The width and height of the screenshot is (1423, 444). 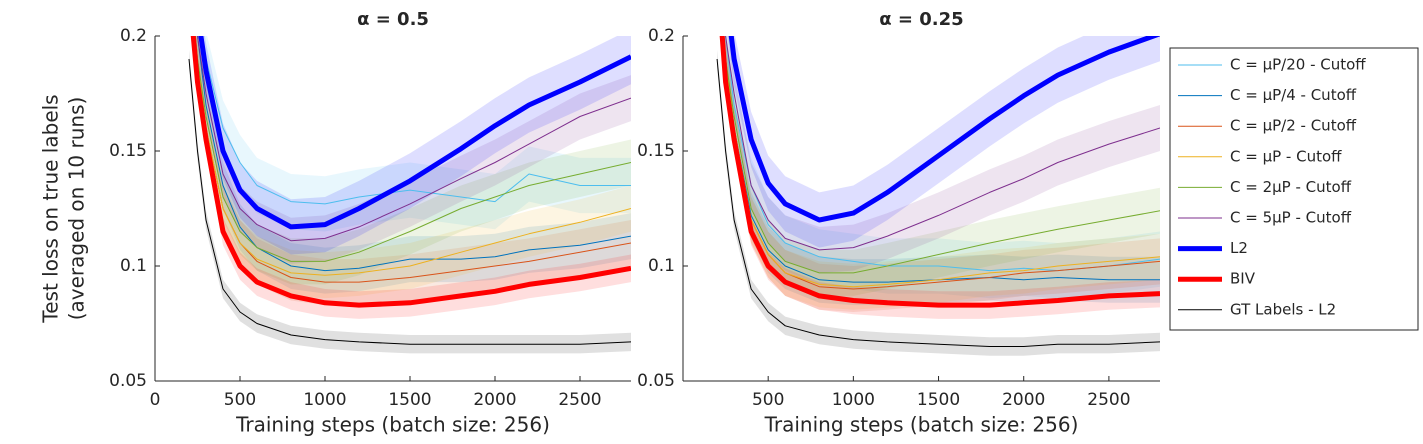 What do you see at coordinates (1243, 279) in the screenshot?
I see `legend-label: BIV` at bounding box center [1243, 279].